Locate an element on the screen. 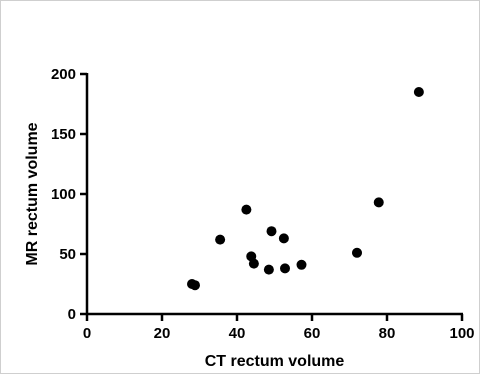 The image size is (480, 374). x-ticks: 0 20 40 60 80 100 is located at coordinates (279, 328).